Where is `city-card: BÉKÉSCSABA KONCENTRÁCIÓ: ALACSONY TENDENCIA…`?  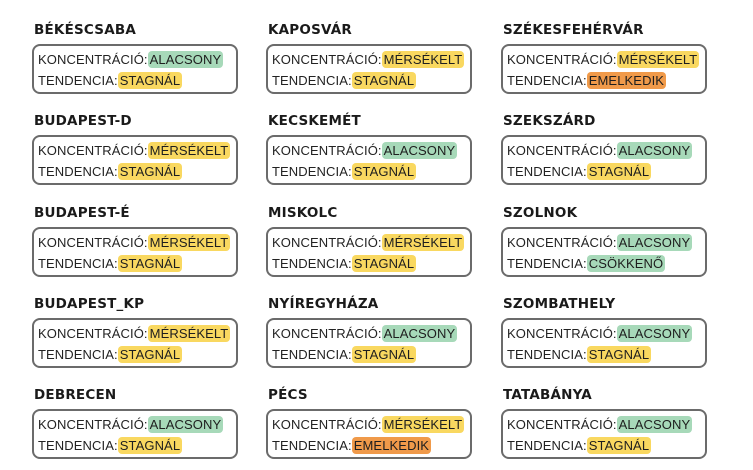 city-card: BÉKÉSCSABA KONCENTRÁCIÓ: ALACSONY TENDENCIA… is located at coordinates (137, 57).